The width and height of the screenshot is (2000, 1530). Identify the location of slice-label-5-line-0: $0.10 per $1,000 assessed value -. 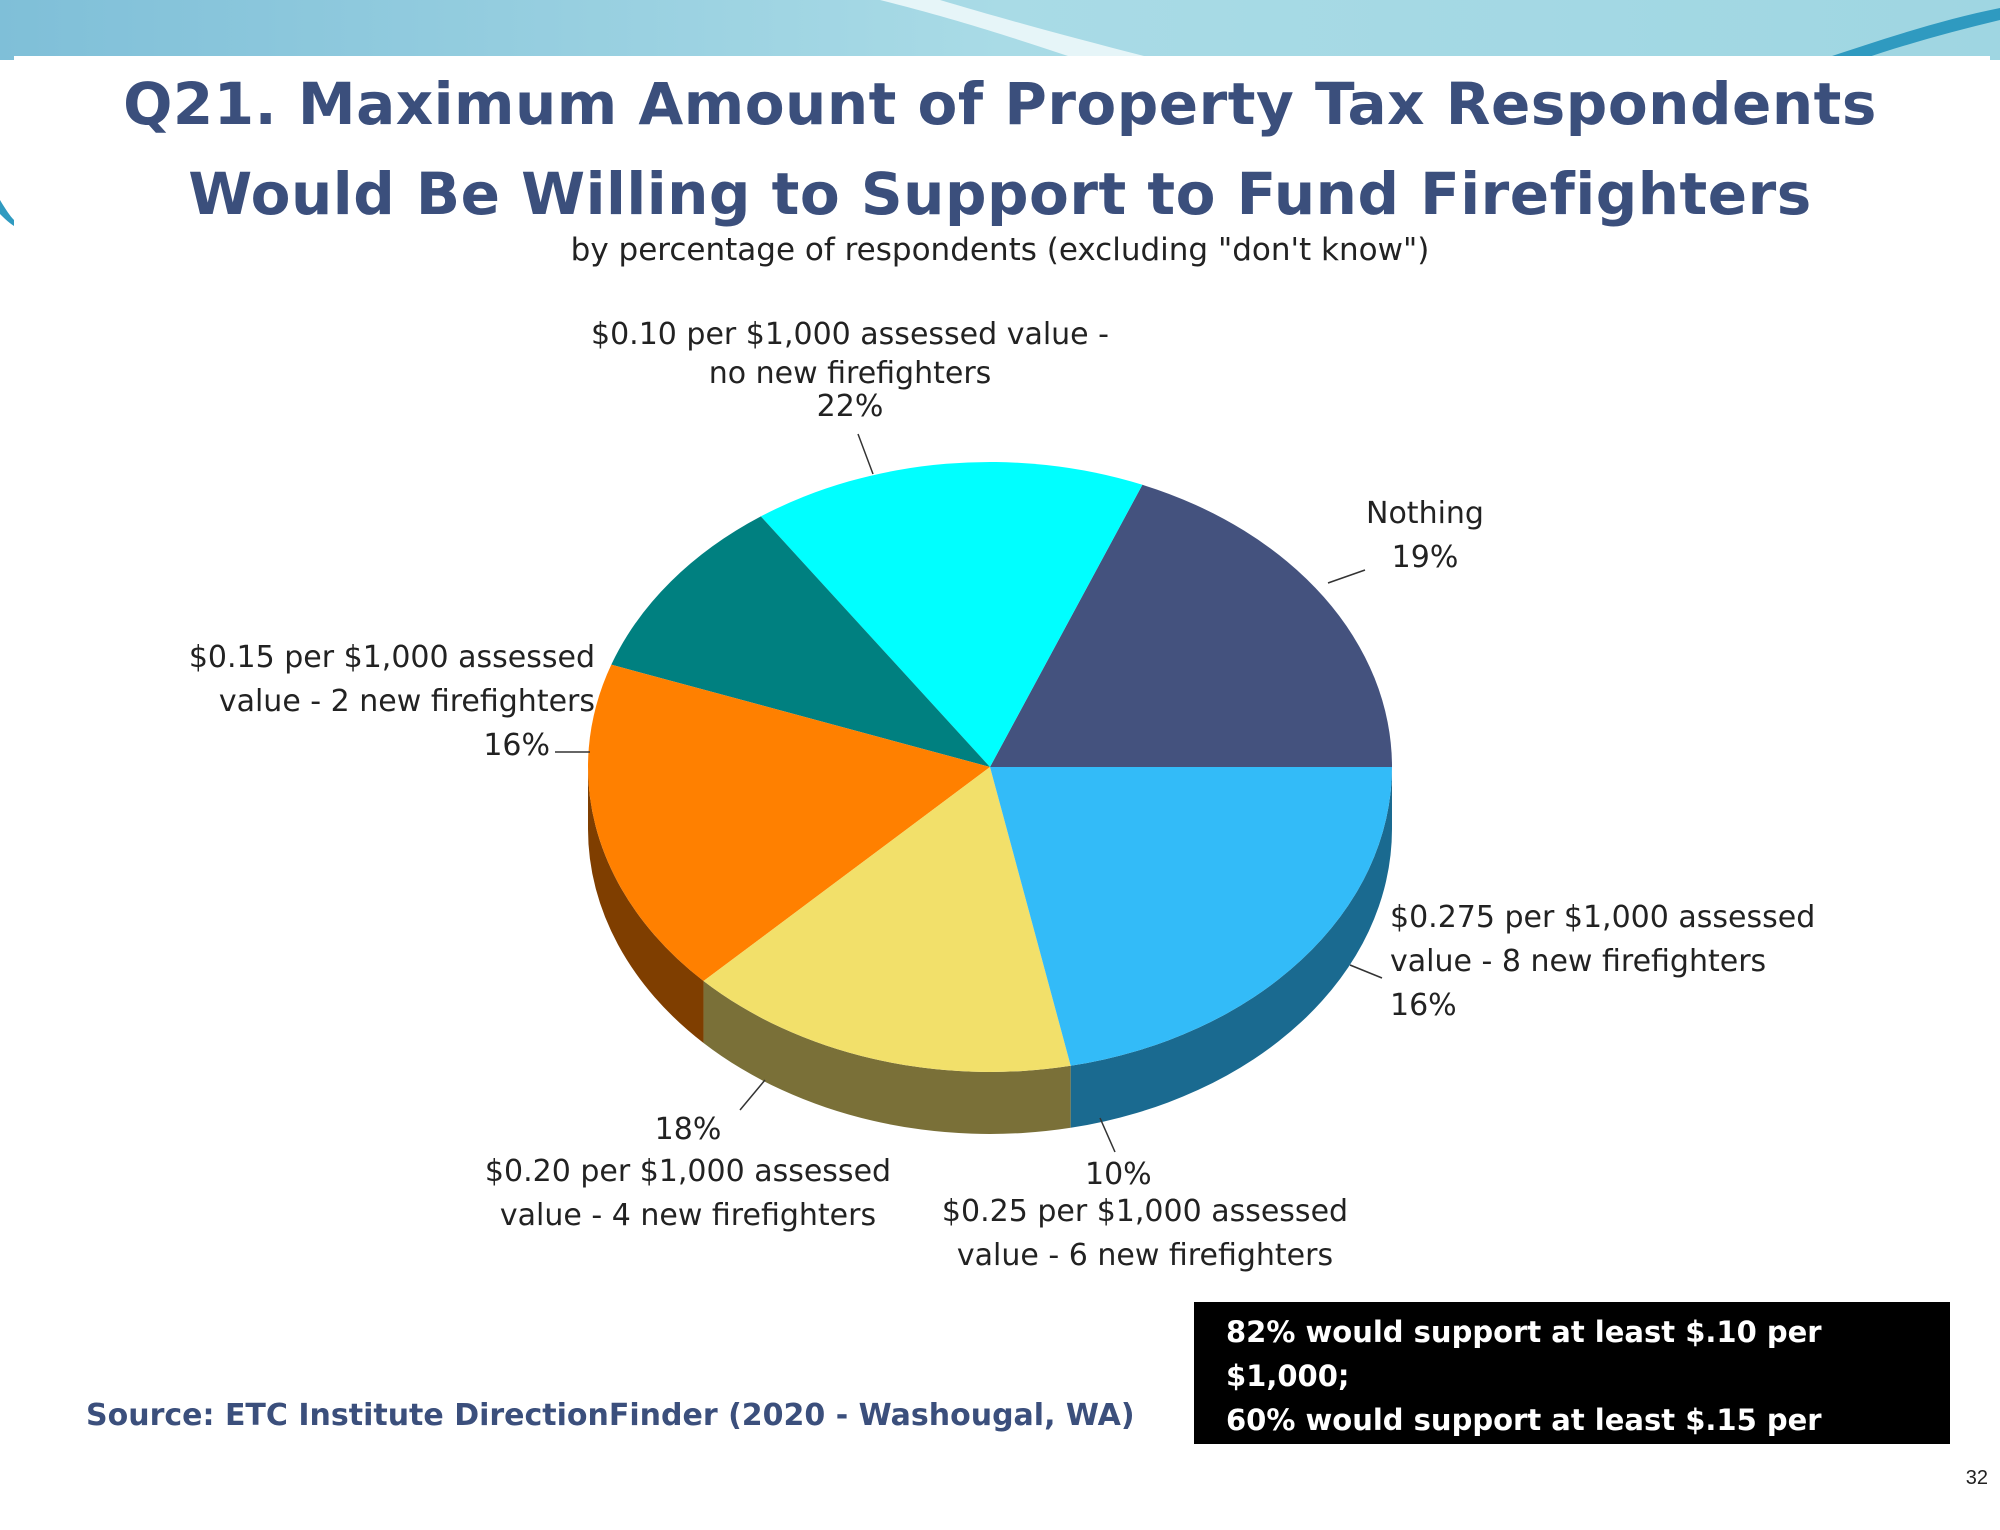
(850, 334).